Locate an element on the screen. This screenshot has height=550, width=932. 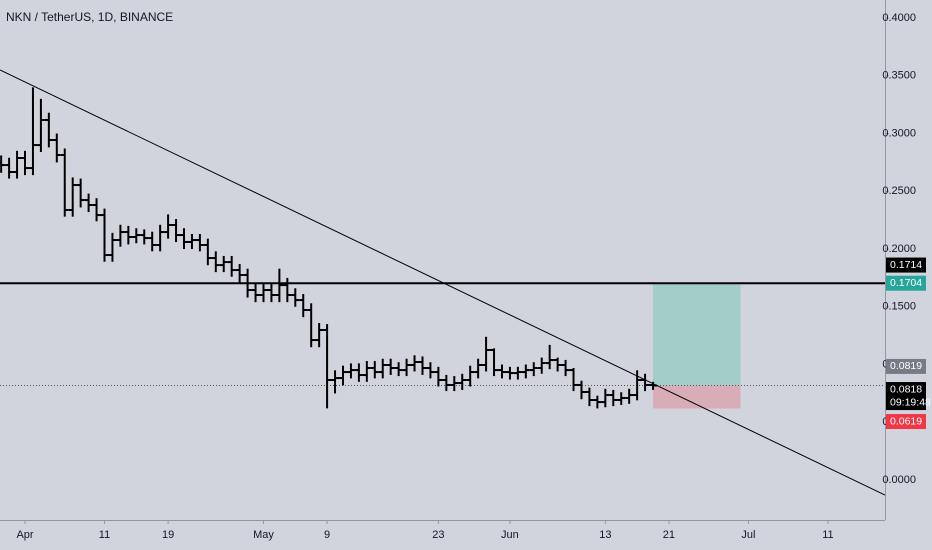
y-tick-label: 0.3000 is located at coordinates (899, 133).